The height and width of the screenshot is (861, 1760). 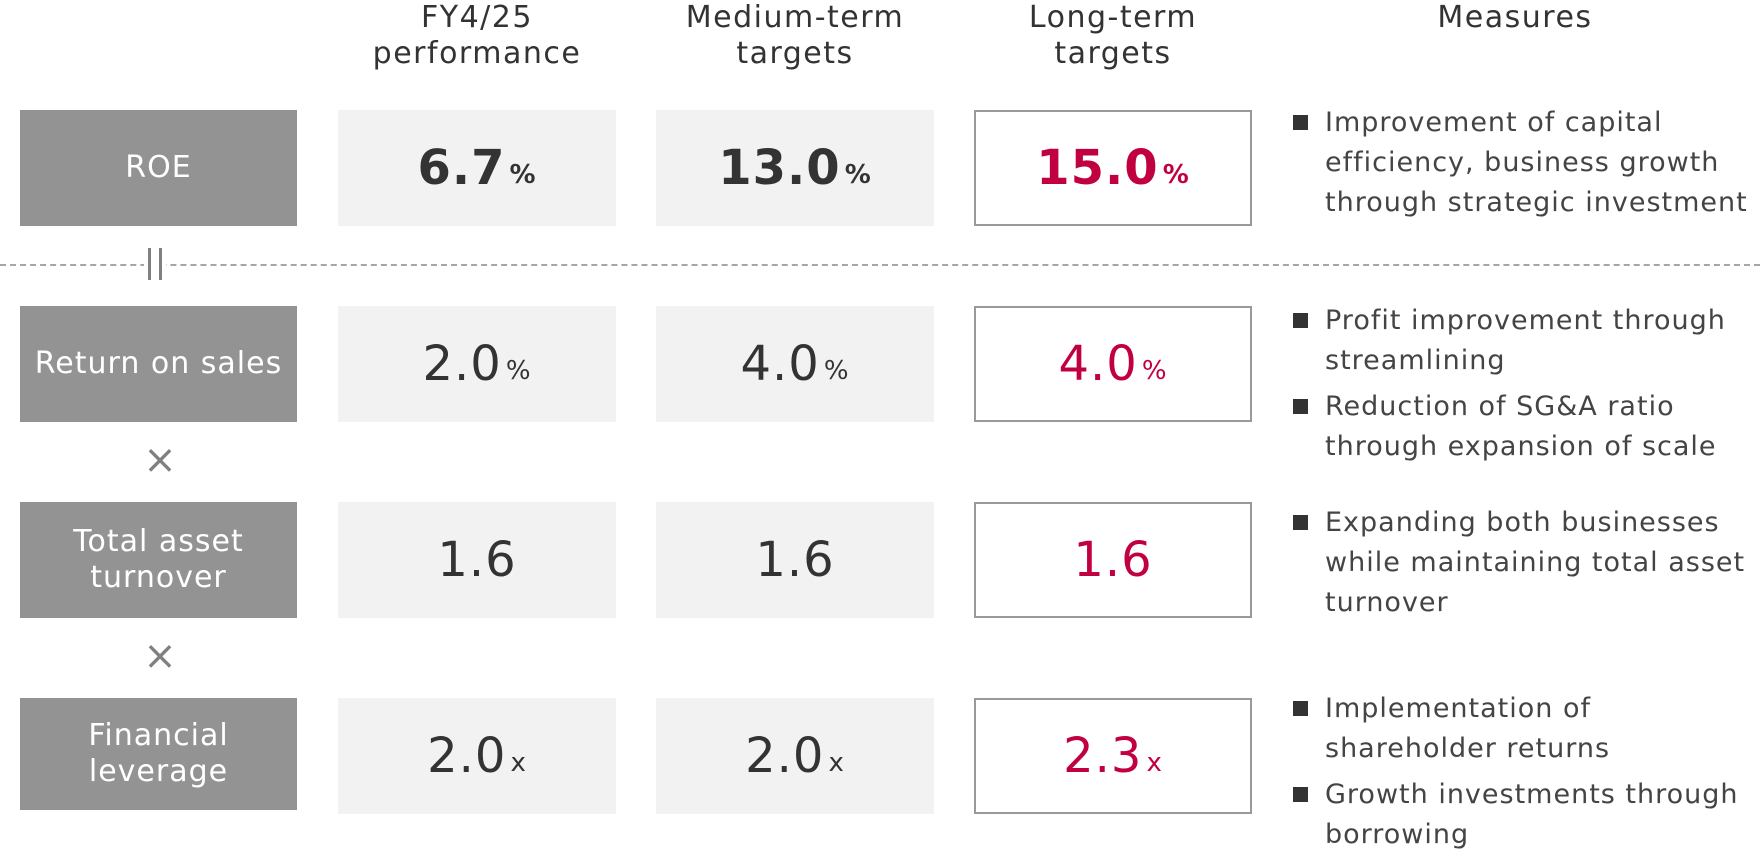 I want to click on value-roe-performance: 6.7%, so click(x=477, y=168).